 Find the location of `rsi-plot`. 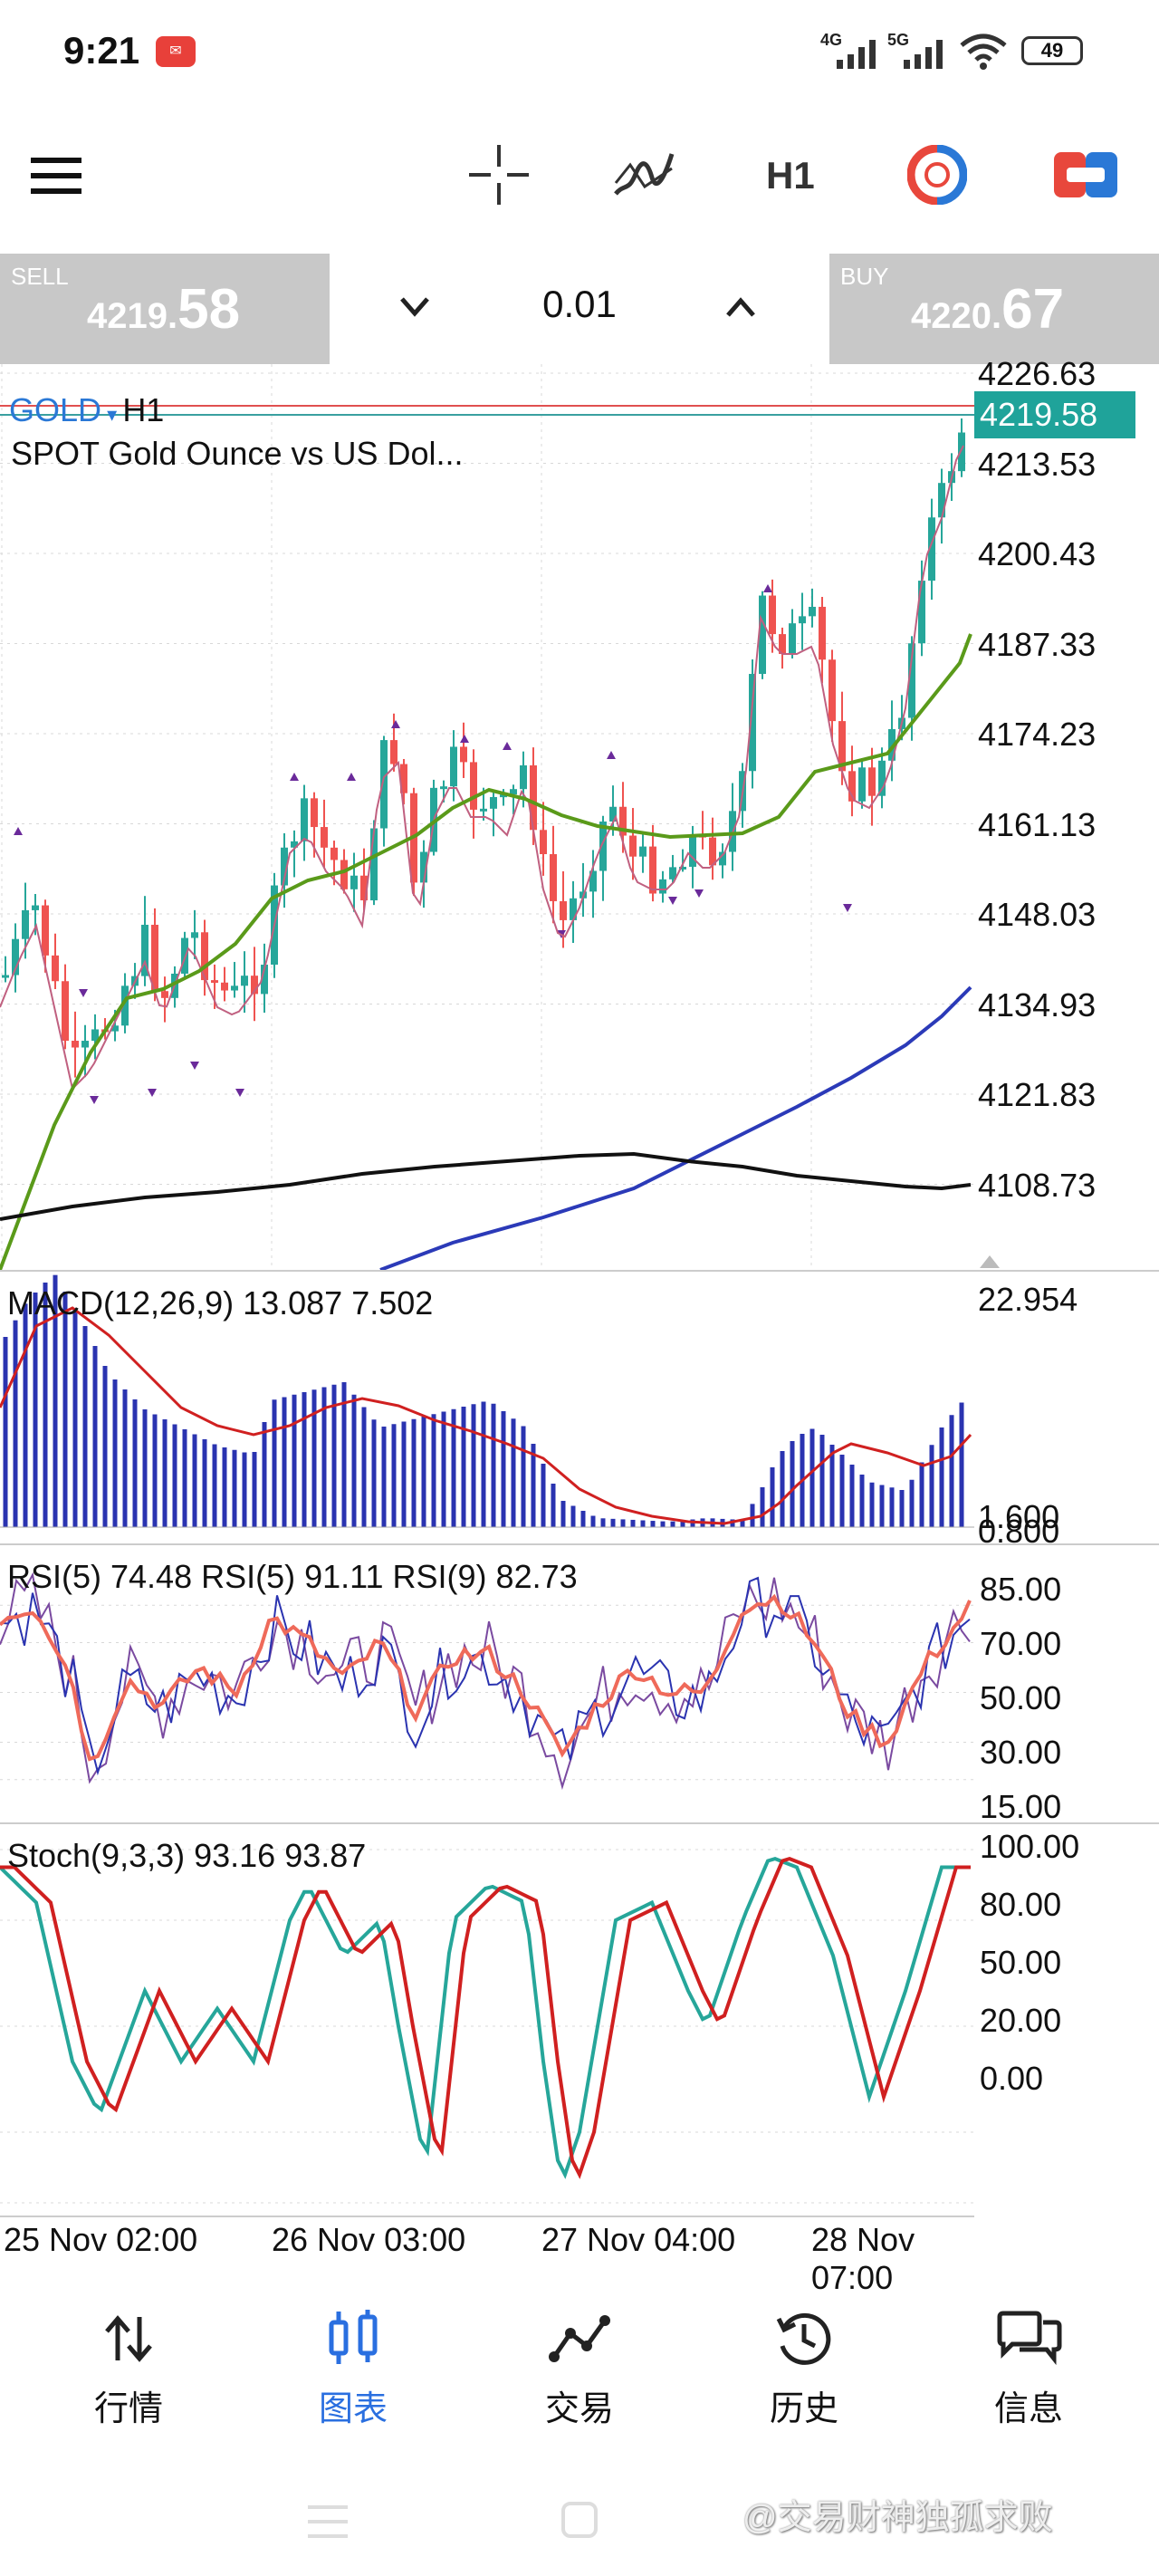

rsi-plot is located at coordinates (487, 1681).